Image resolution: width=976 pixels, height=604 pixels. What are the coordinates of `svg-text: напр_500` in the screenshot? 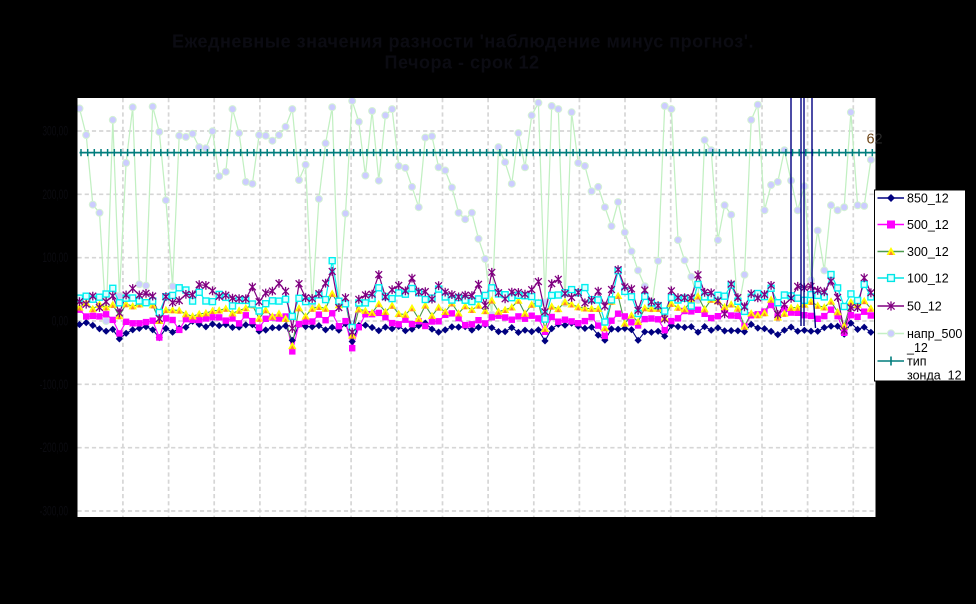 It's located at (934, 334).